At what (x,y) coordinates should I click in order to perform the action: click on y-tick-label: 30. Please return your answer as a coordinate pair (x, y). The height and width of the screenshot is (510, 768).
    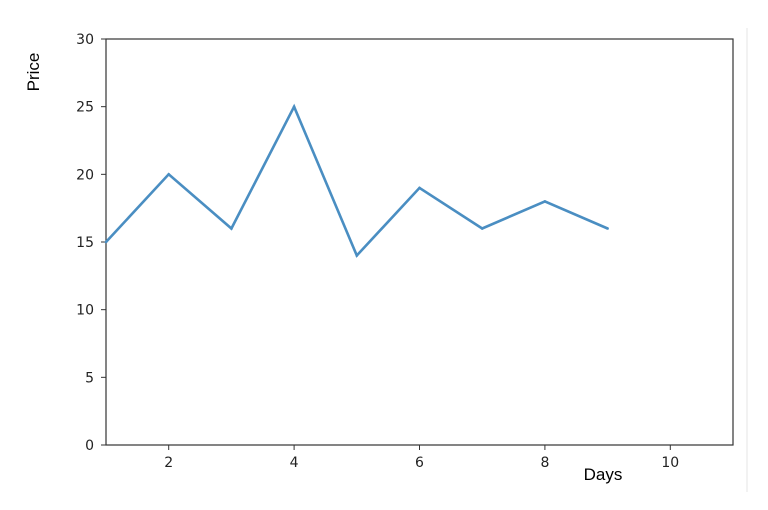
    Looking at the image, I should click on (85, 40).